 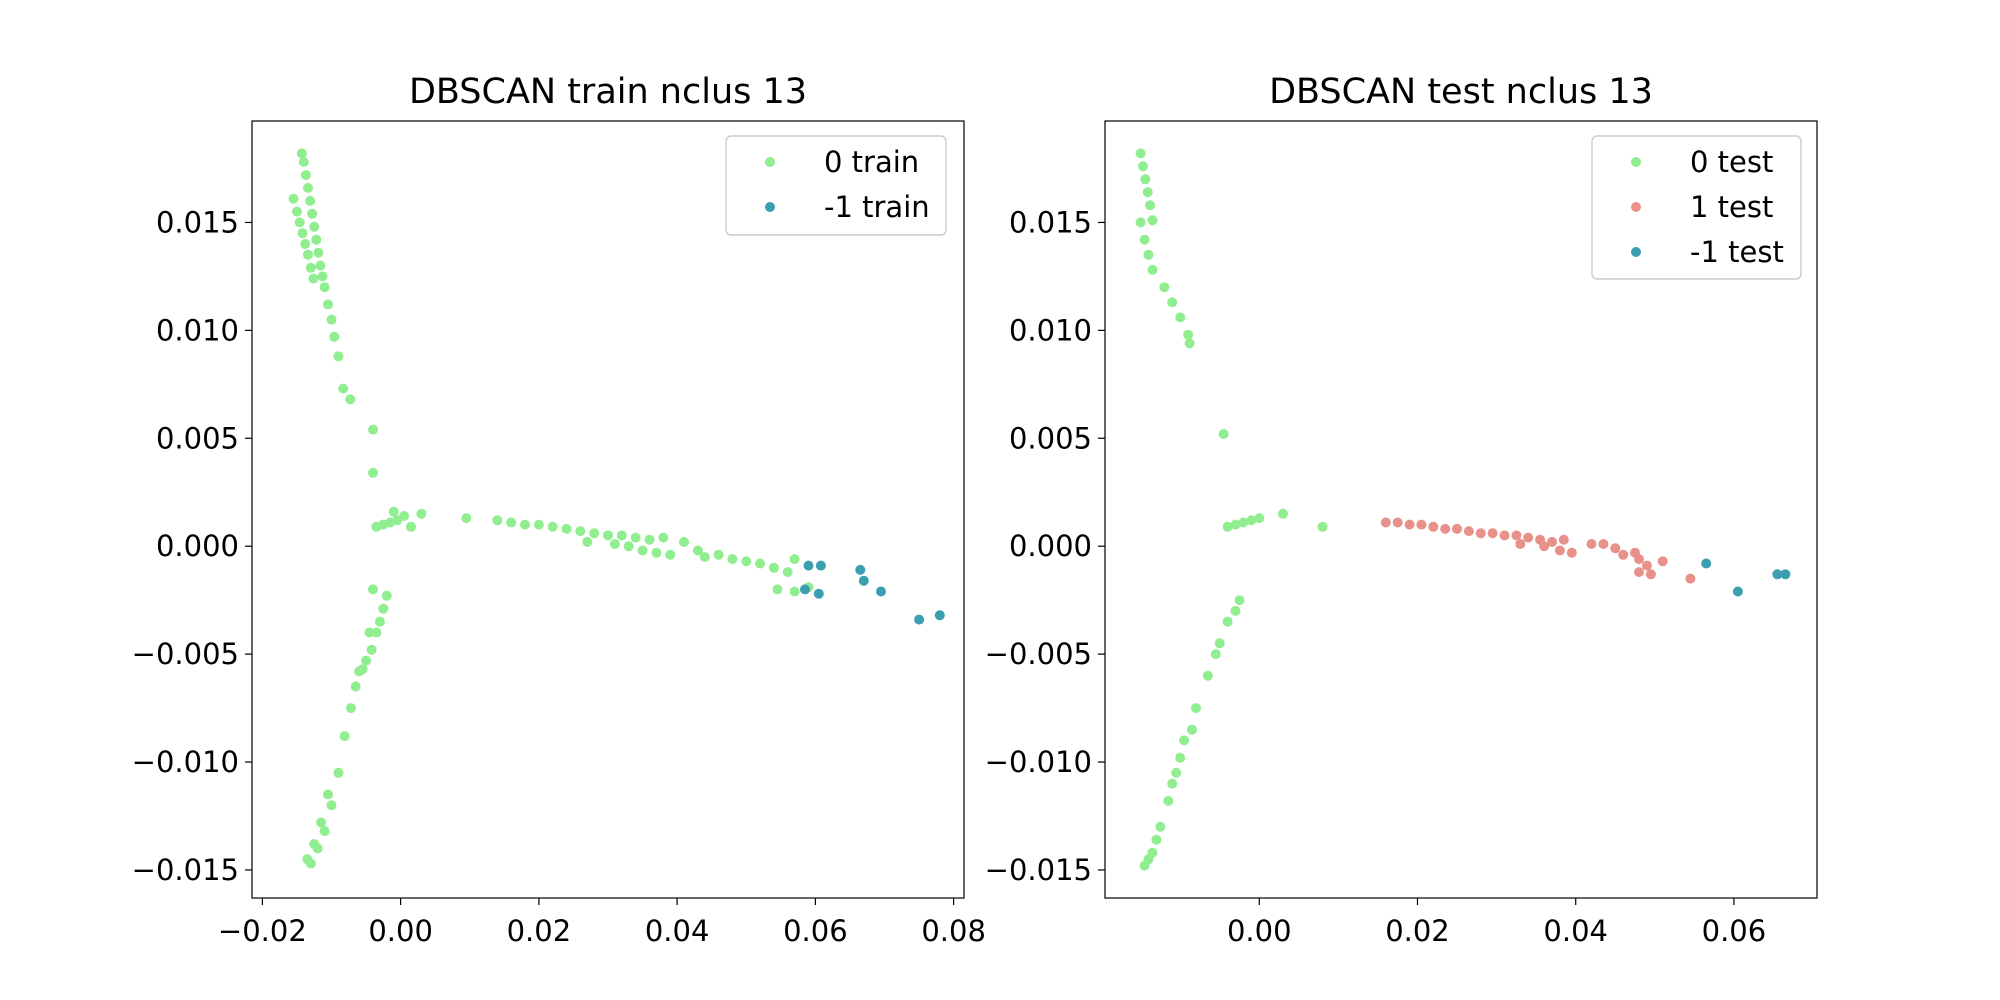 What do you see at coordinates (836, 185) in the screenshot?
I see `legend: 0 train -1 train` at bounding box center [836, 185].